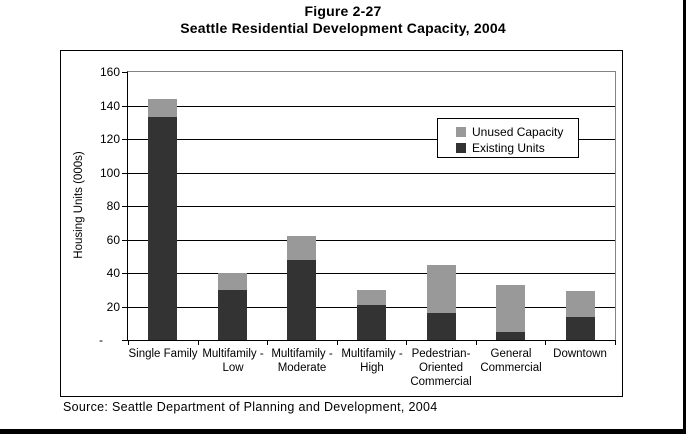  I want to click on y-tick-label: 20, so click(113, 307).